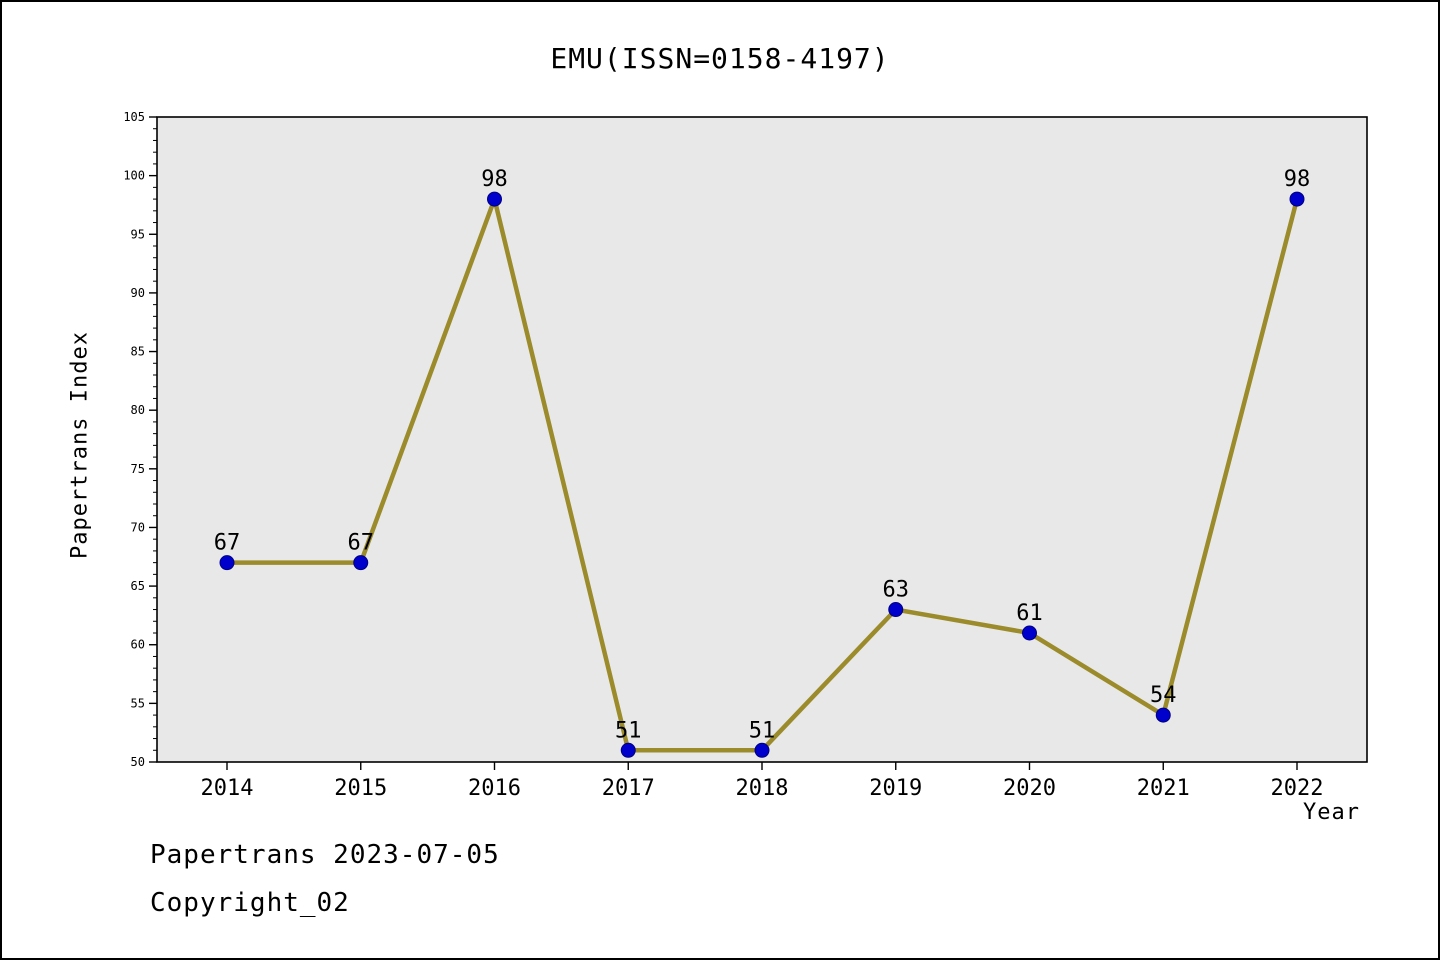  I want to click on chart-title: EMU(ISSN=0158-4197), so click(720, 58).